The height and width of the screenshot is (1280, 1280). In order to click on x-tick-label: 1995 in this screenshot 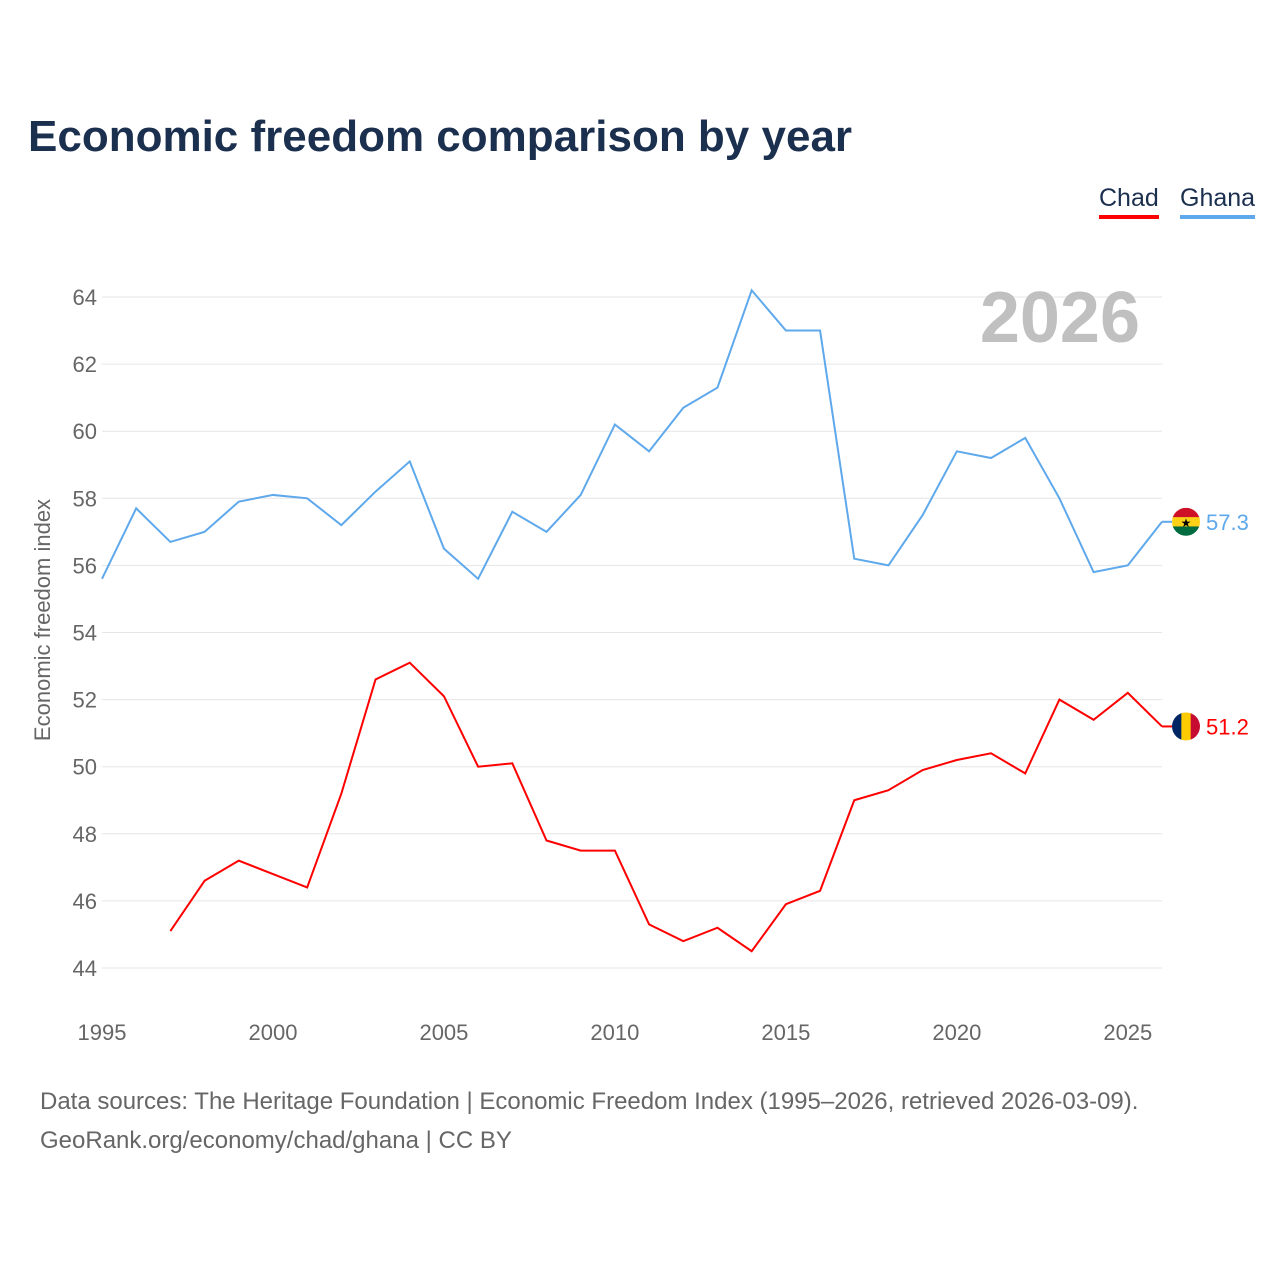, I will do `click(102, 1032)`.